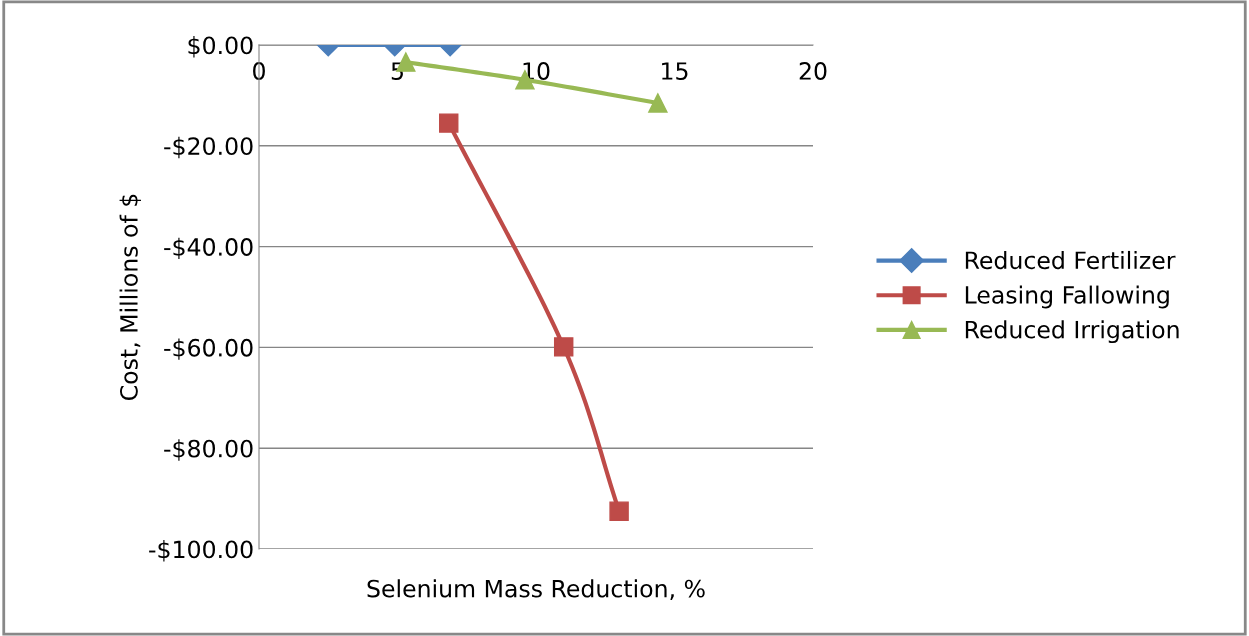 The image size is (1249, 636). What do you see at coordinates (1072, 332) in the screenshot?
I see `legend-label: Reduced Irrigation` at bounding box center [1072, 332].